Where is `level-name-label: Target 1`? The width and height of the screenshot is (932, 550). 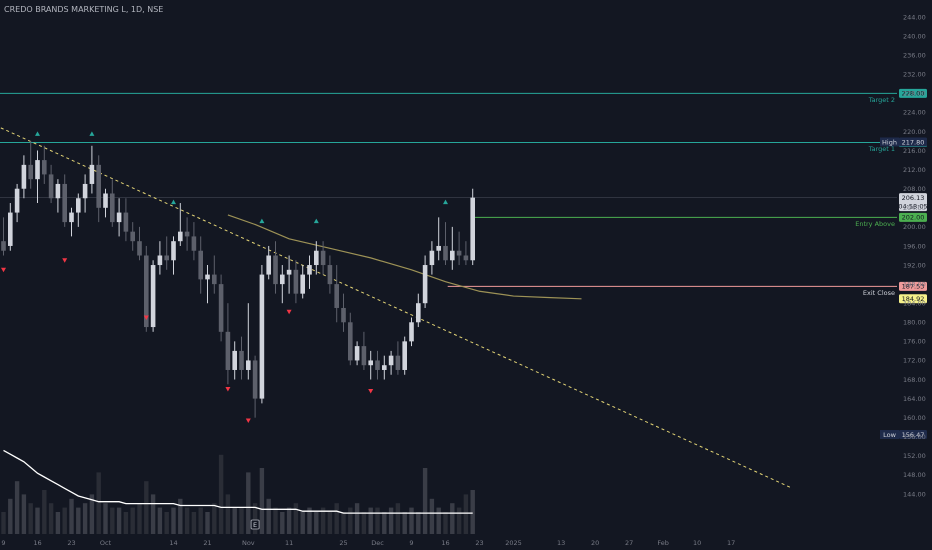 level-name-label: Target 1 is located at coordinates (881, 149).